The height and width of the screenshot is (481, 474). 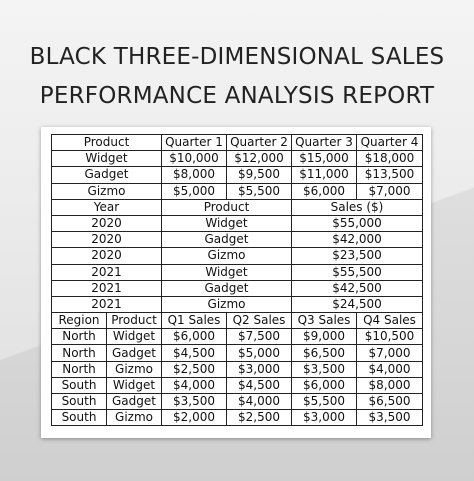 I want to click on table-cell: $12,000, so click(x=259, y=159).